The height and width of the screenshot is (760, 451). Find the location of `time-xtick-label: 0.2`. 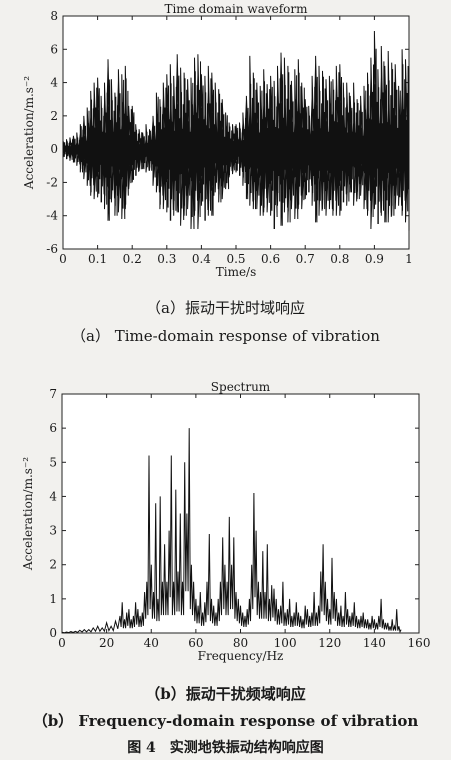

time-xtick-label: 0.2 is located at coordinates (132, 259).